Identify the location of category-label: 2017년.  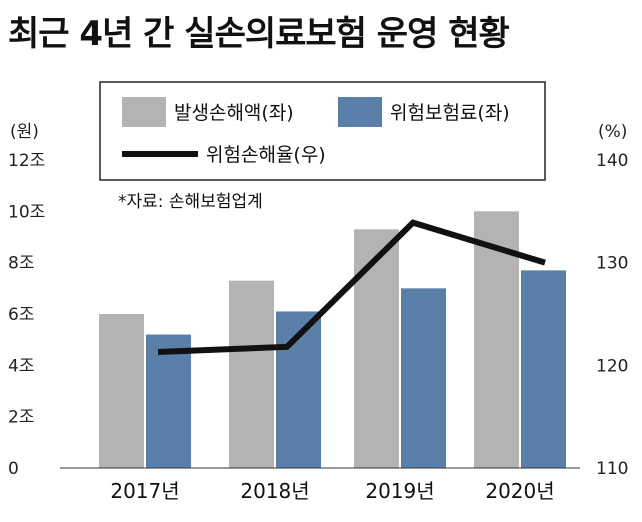
(144, 491).